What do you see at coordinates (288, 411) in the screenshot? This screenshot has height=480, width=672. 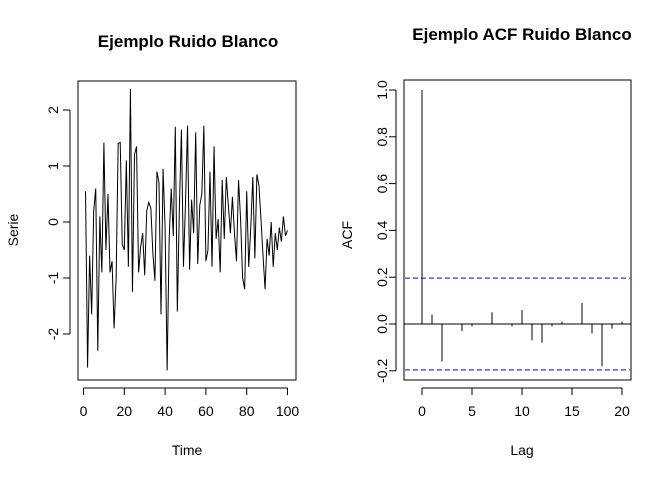 I see `series-x-tick-label: 100` at bounding box center [288, 411].